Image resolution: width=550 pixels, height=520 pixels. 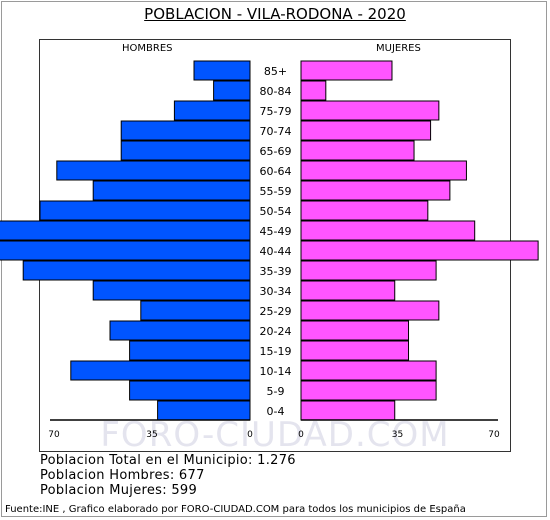 I want to click on women-population: Poblacion Mujeres: 599, so click(x=119, y=490).